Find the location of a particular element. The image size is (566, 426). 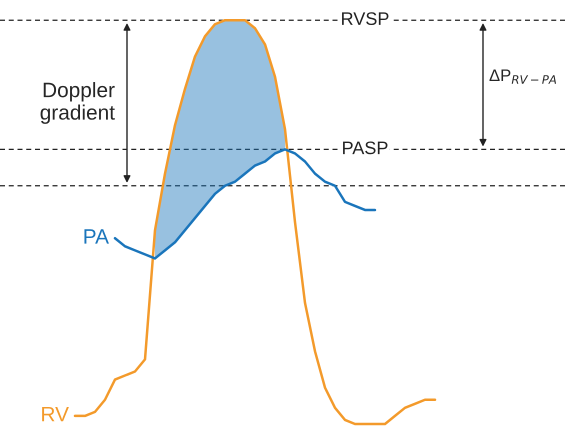

text: ΔP$_{RV−PA}$ is located at coordinates (522, 77).